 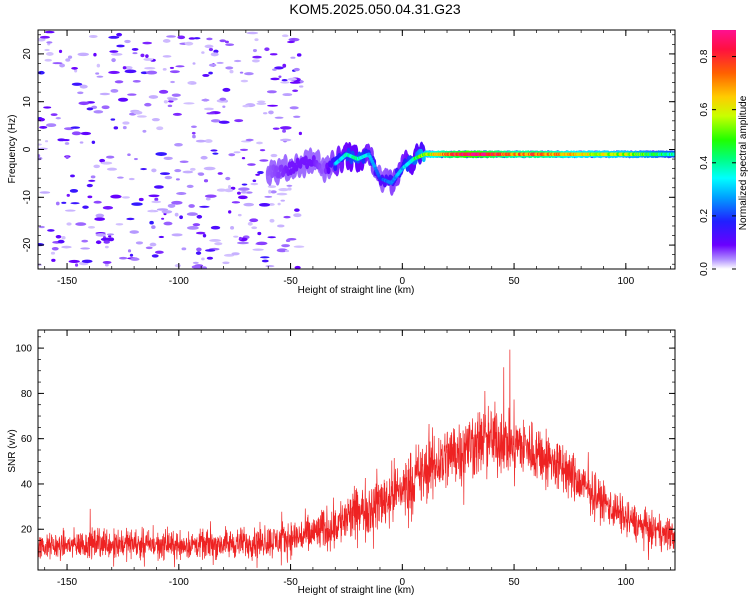 What do you see at coordinates (717, 162) in the screenshot?
I see `colorbar-ticks: 0.0 0.2 0.4 0.6 0.8` at bounding box center [717, 162].